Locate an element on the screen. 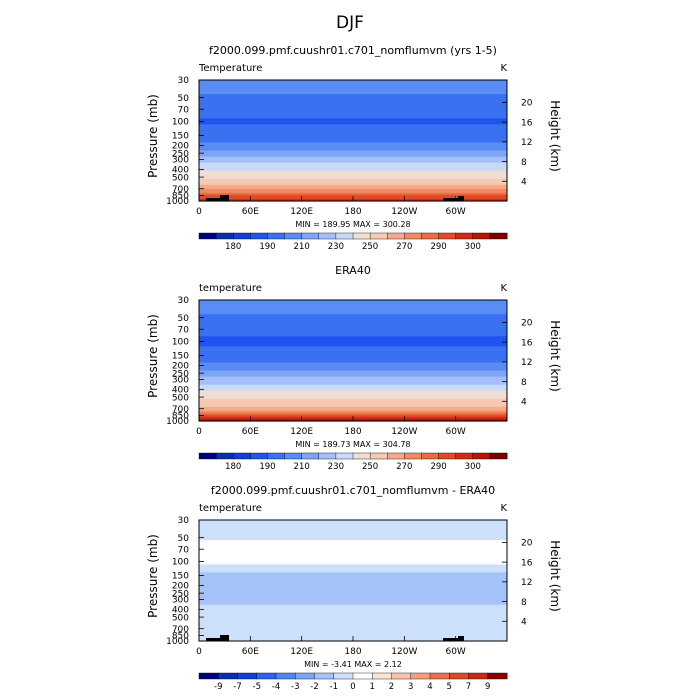 This screenshot has width=700, height=700. panel-2-colorbar: -9 -7 -5 -4 -3 -2 -1 0 1 2 3 4 5 7 9 is located at coordinates (353, 682).